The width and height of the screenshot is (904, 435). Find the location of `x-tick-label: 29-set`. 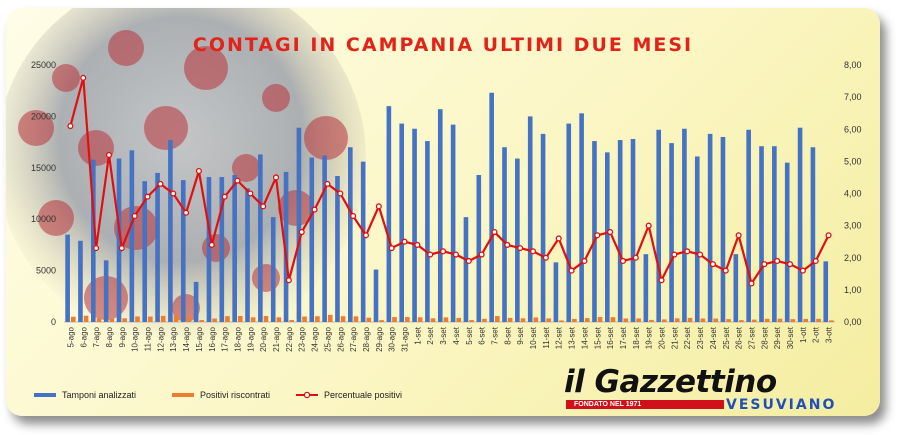

x-tick-label: 29-set is located at coordinates (777, 337).